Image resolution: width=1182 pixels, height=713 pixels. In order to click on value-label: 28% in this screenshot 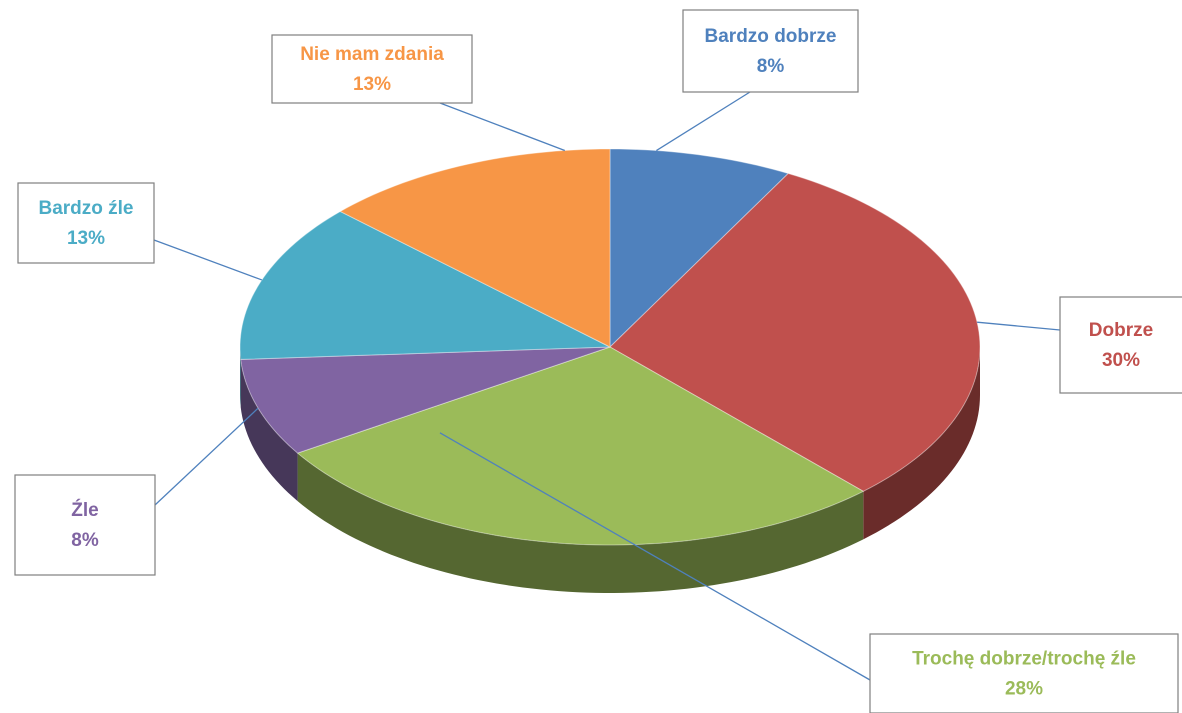, I will do `click(1024, 689)`.